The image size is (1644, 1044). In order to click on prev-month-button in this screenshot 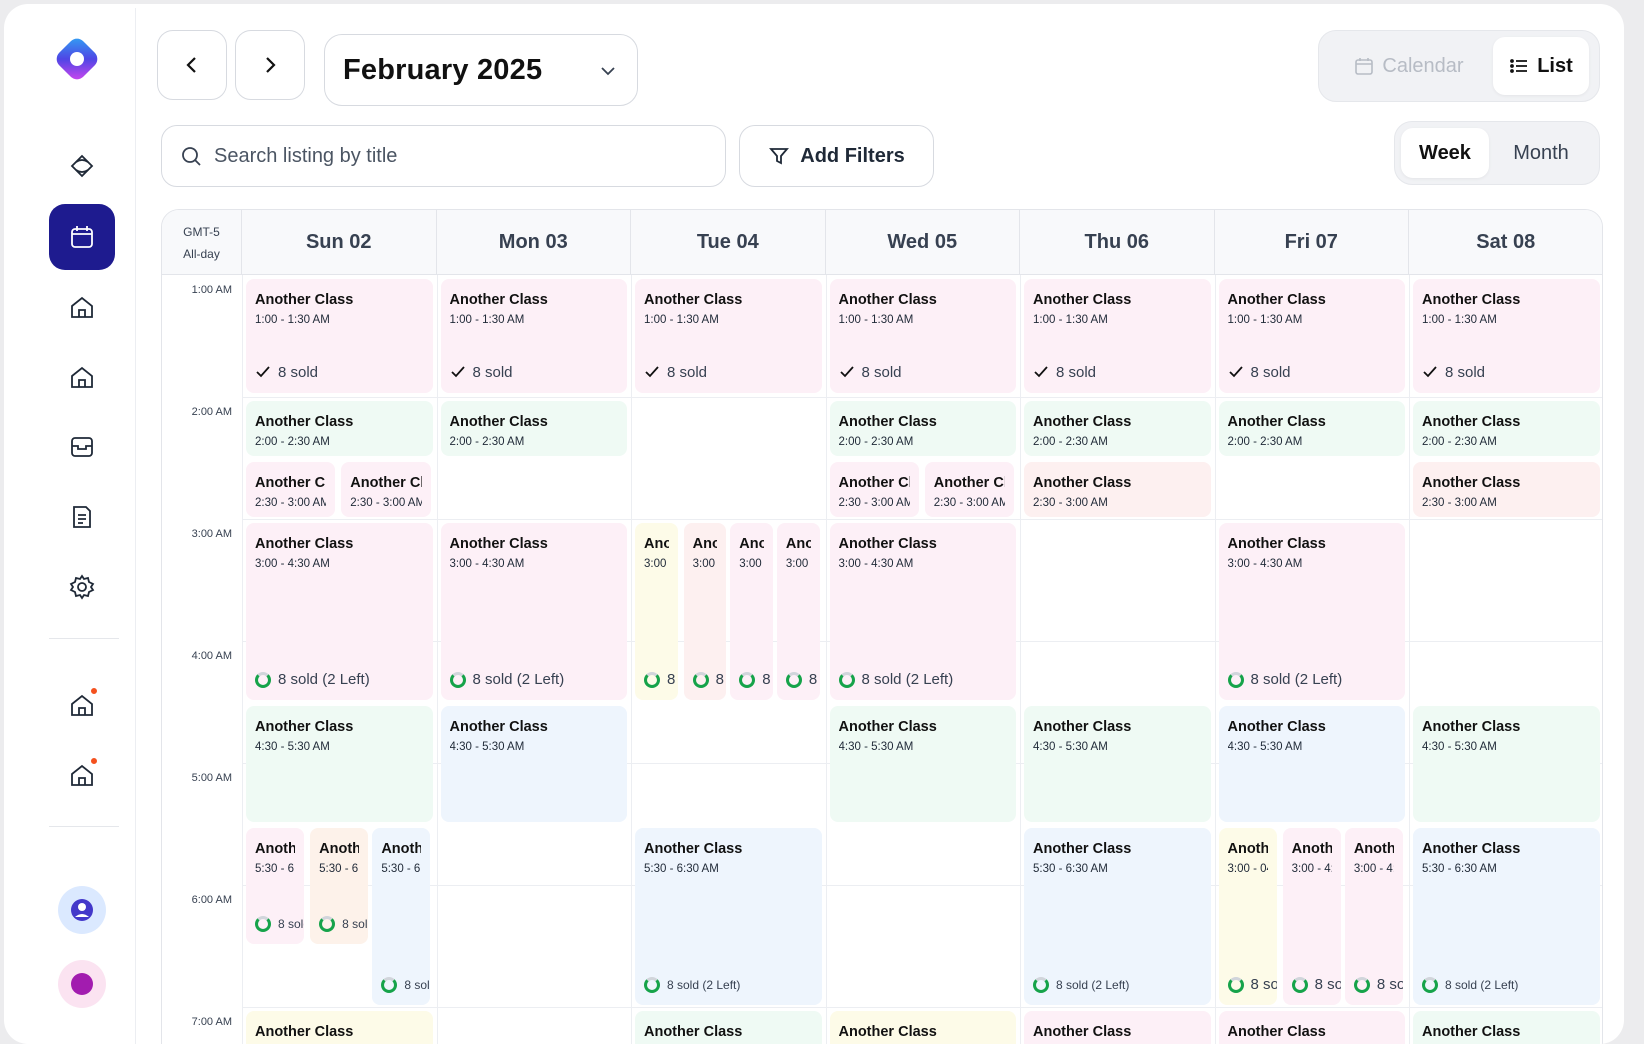, I will do `click(192, 65)`.